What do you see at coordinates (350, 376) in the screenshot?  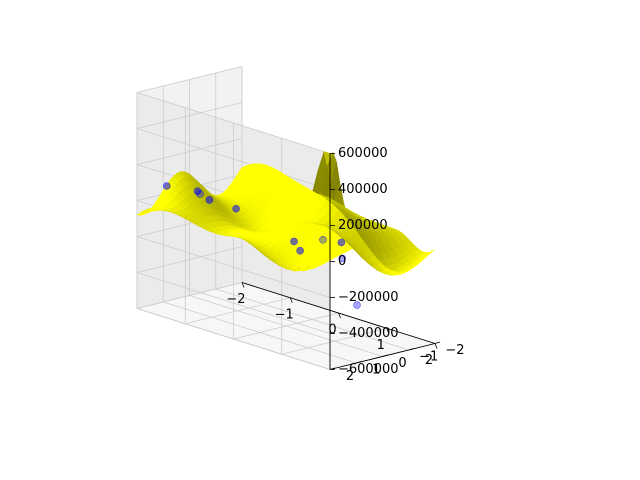 I see `y-tick-label-4: 2` at bounding box center [350, 376].